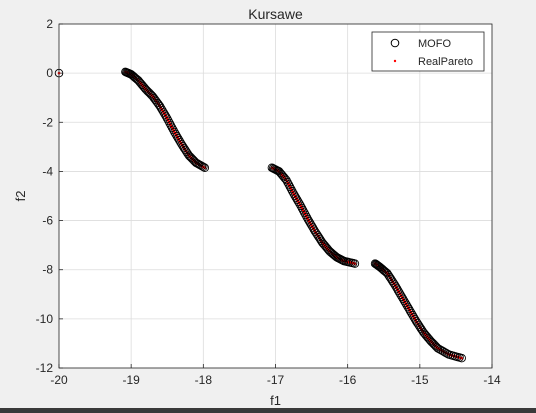 Image resolution: width=536 pixels, height=413 pixels. What do you see at coordinates (45, 319) in the screenshot?
I see `y-tick-label: -10` at bounding box center [45, 319].